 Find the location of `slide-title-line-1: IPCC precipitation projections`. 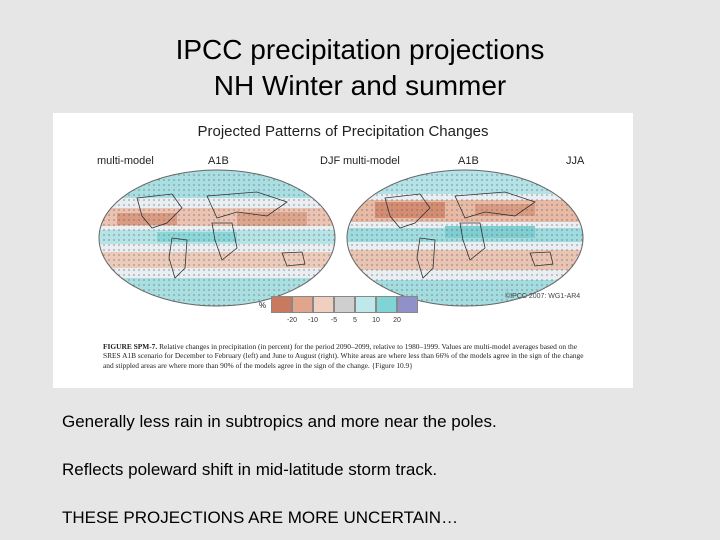

slide-title-line-1: IPCC precipitation projections is located at coordinates (360, 49).